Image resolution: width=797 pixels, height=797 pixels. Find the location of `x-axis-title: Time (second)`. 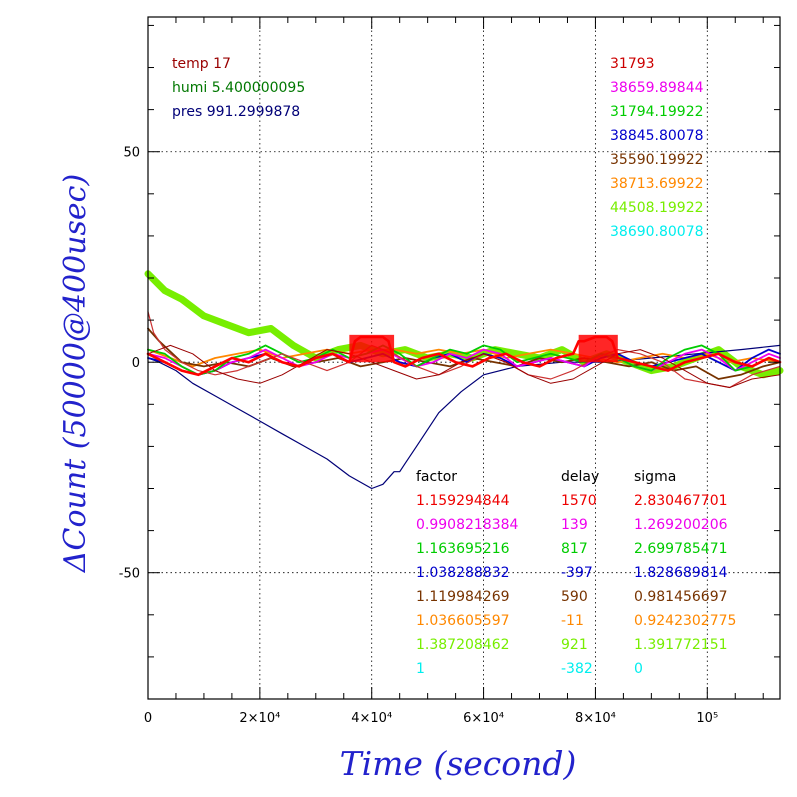

x-axis-title: Time (second) is located at coordinates (458, 763).